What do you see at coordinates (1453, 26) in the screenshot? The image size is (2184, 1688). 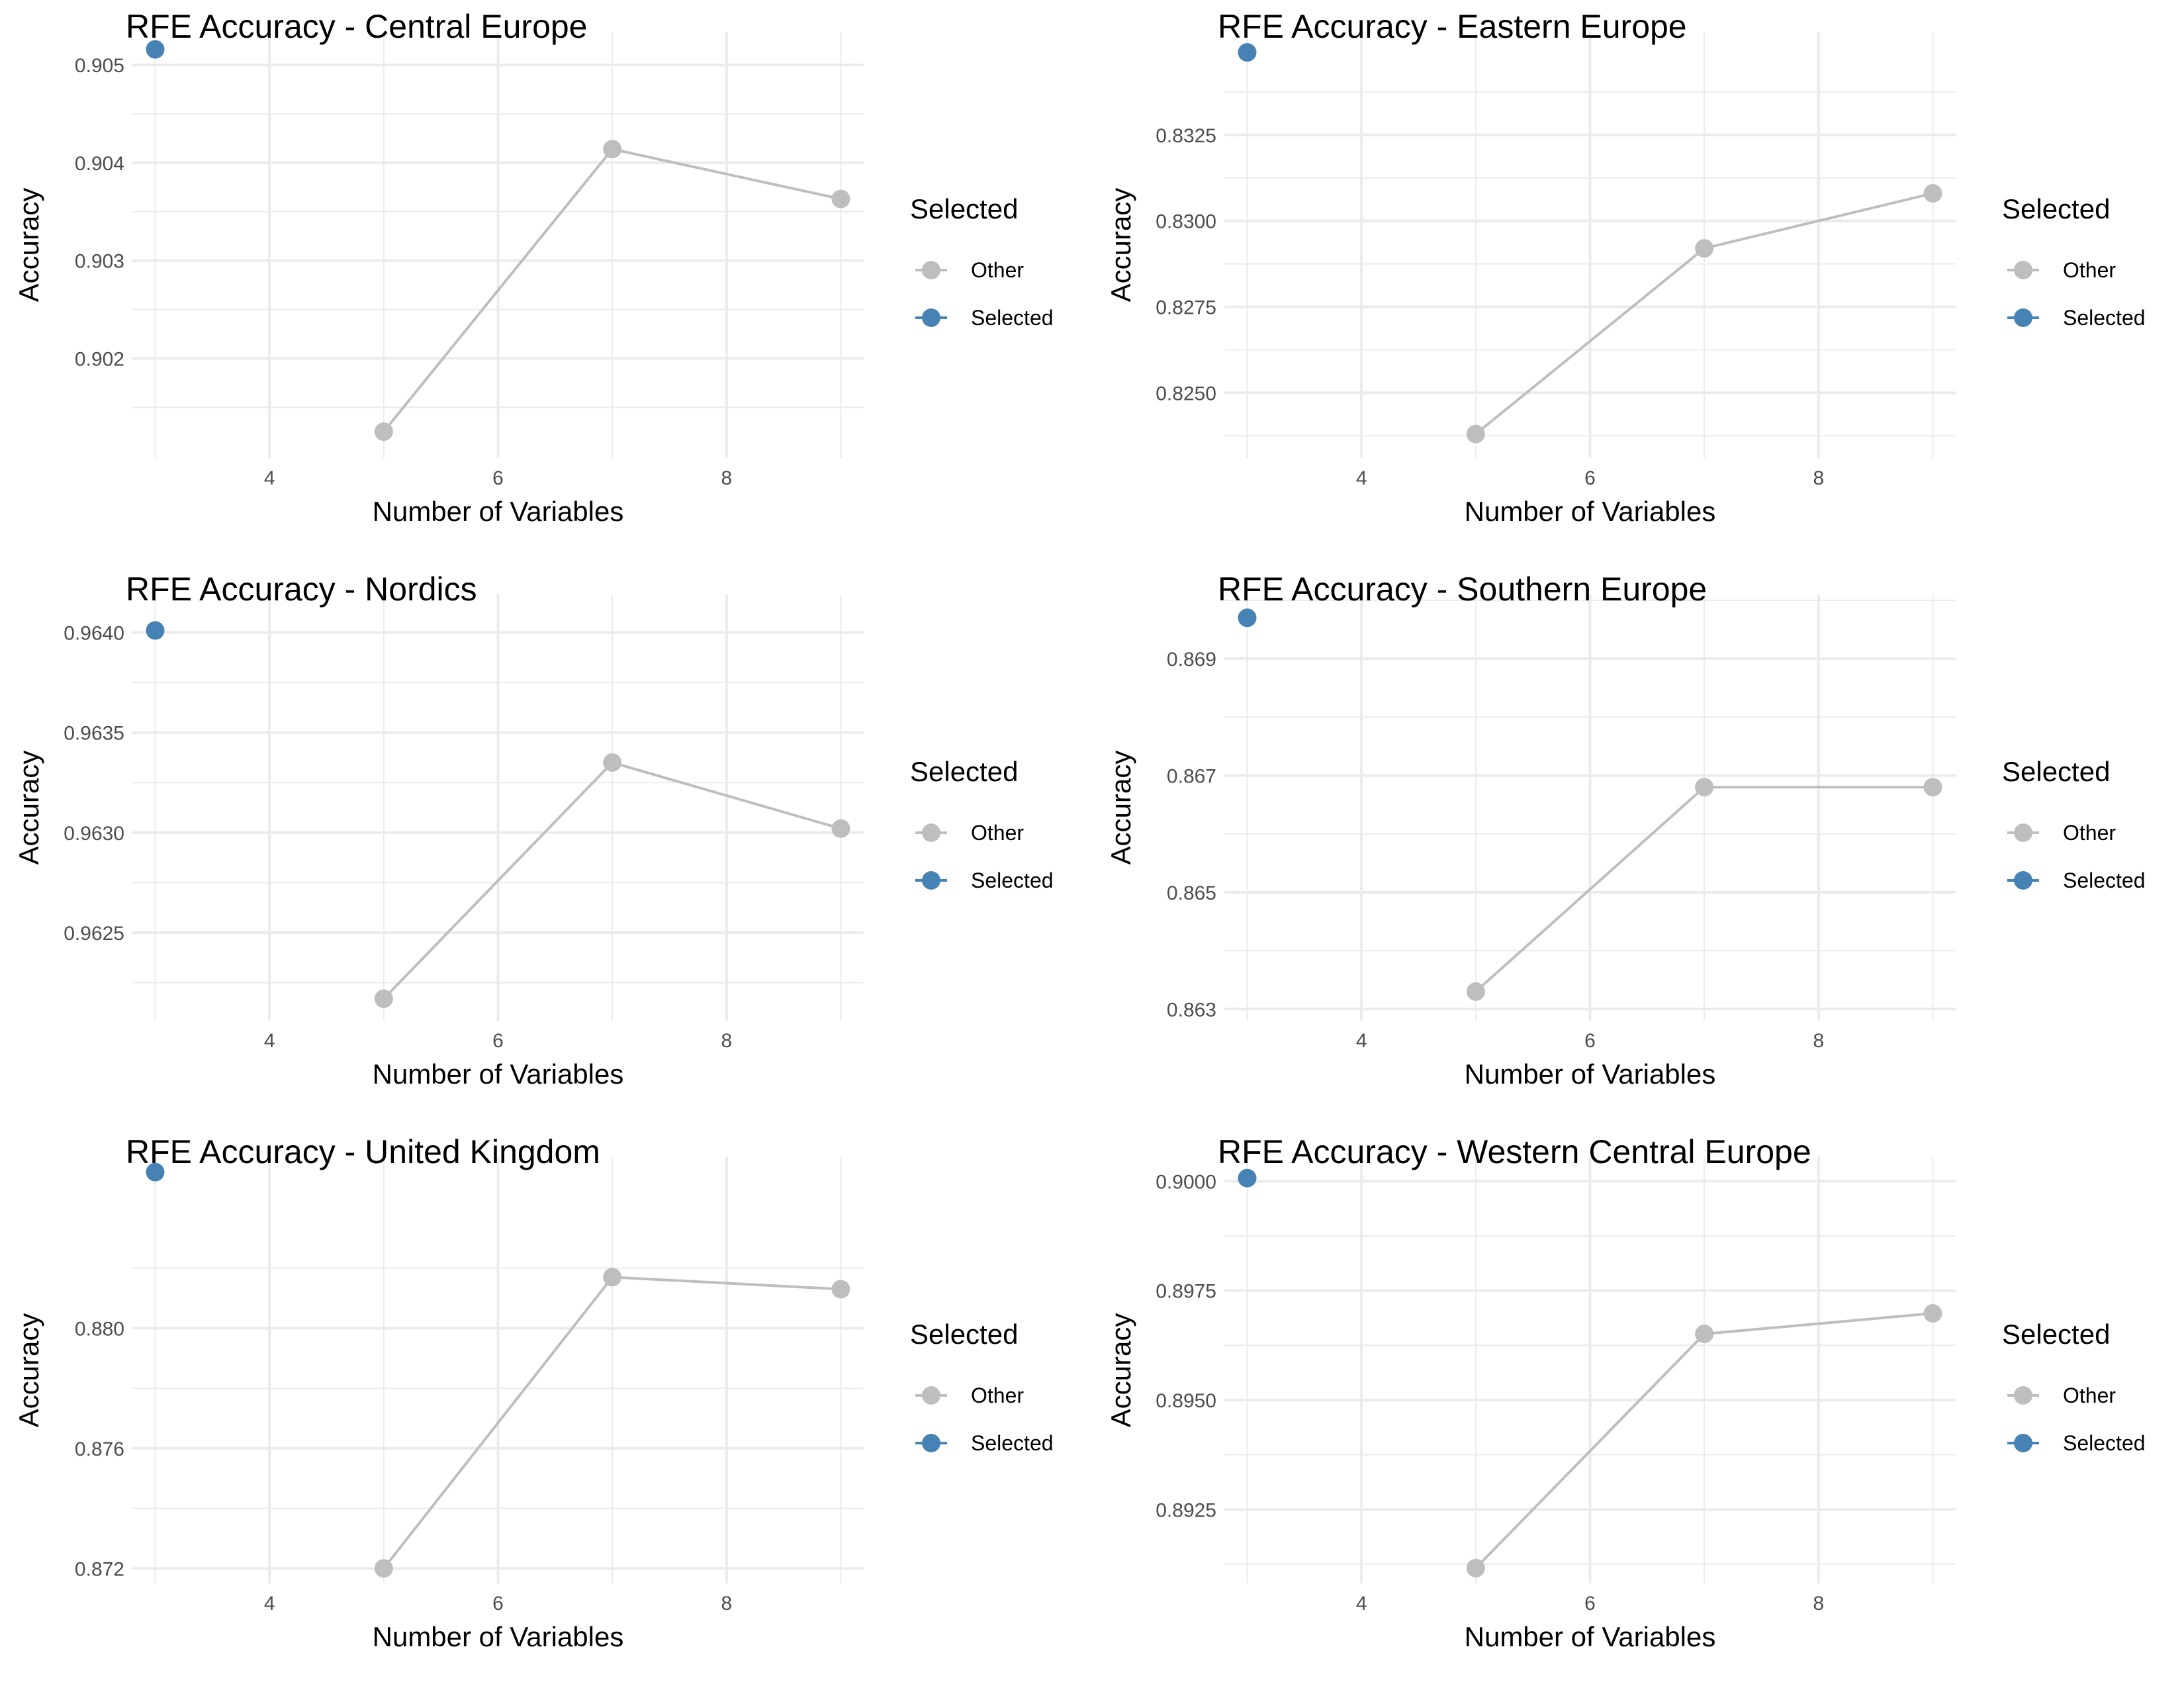 I see `chart-title: RFE Accuracy - Eastern Europe` at bounding box center [1453, 26].